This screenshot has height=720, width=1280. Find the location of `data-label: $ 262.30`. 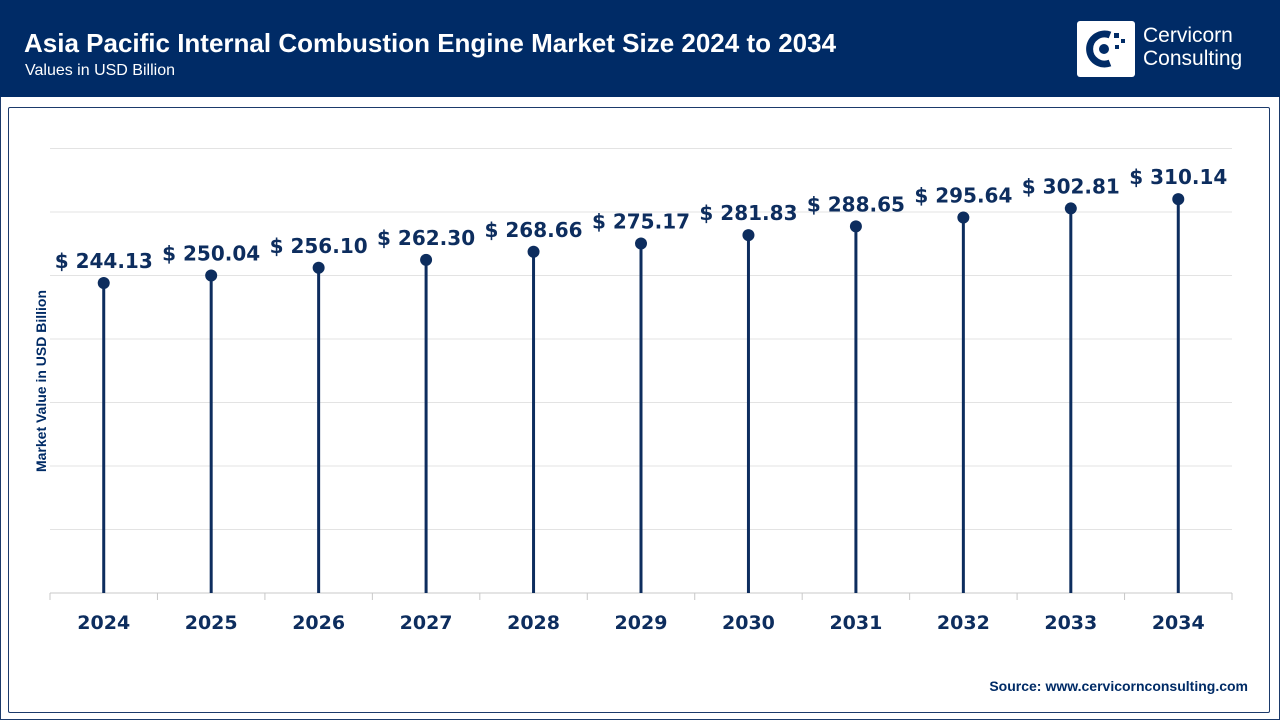

data-label: $ 262.30 is located at coordinates (426, 238).